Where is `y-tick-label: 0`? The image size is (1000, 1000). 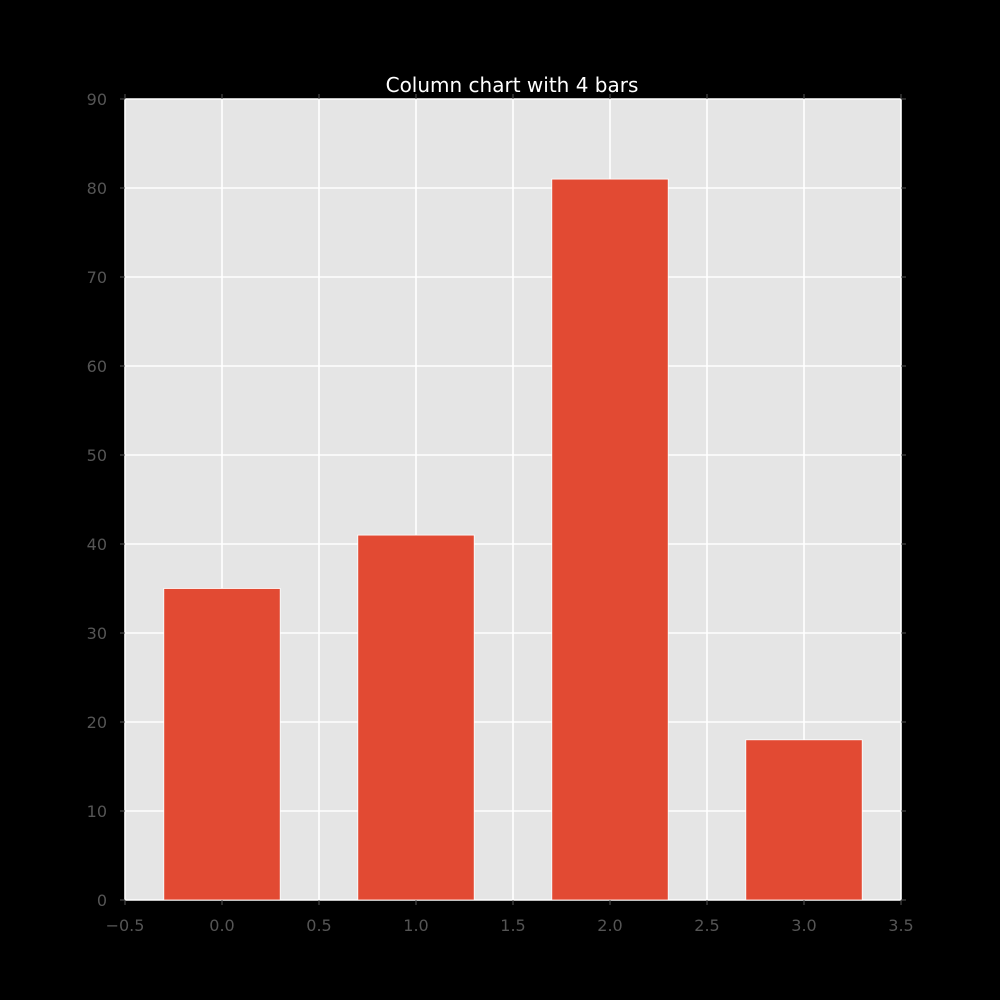
y-tick-label: 0 is located at coordinates (102, 900).